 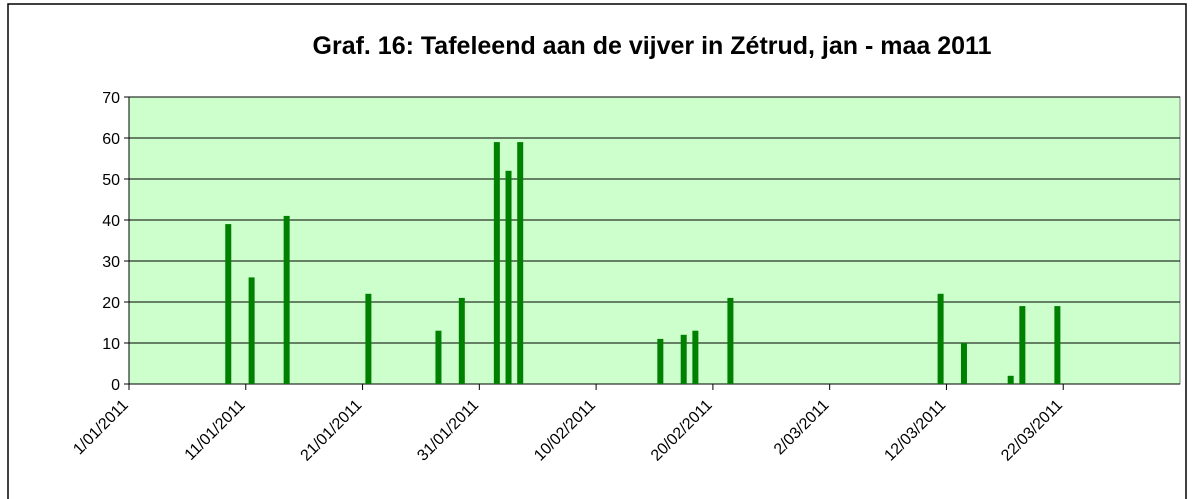 I want to click on y-tick-label: 10, so click(x=111, y=344).